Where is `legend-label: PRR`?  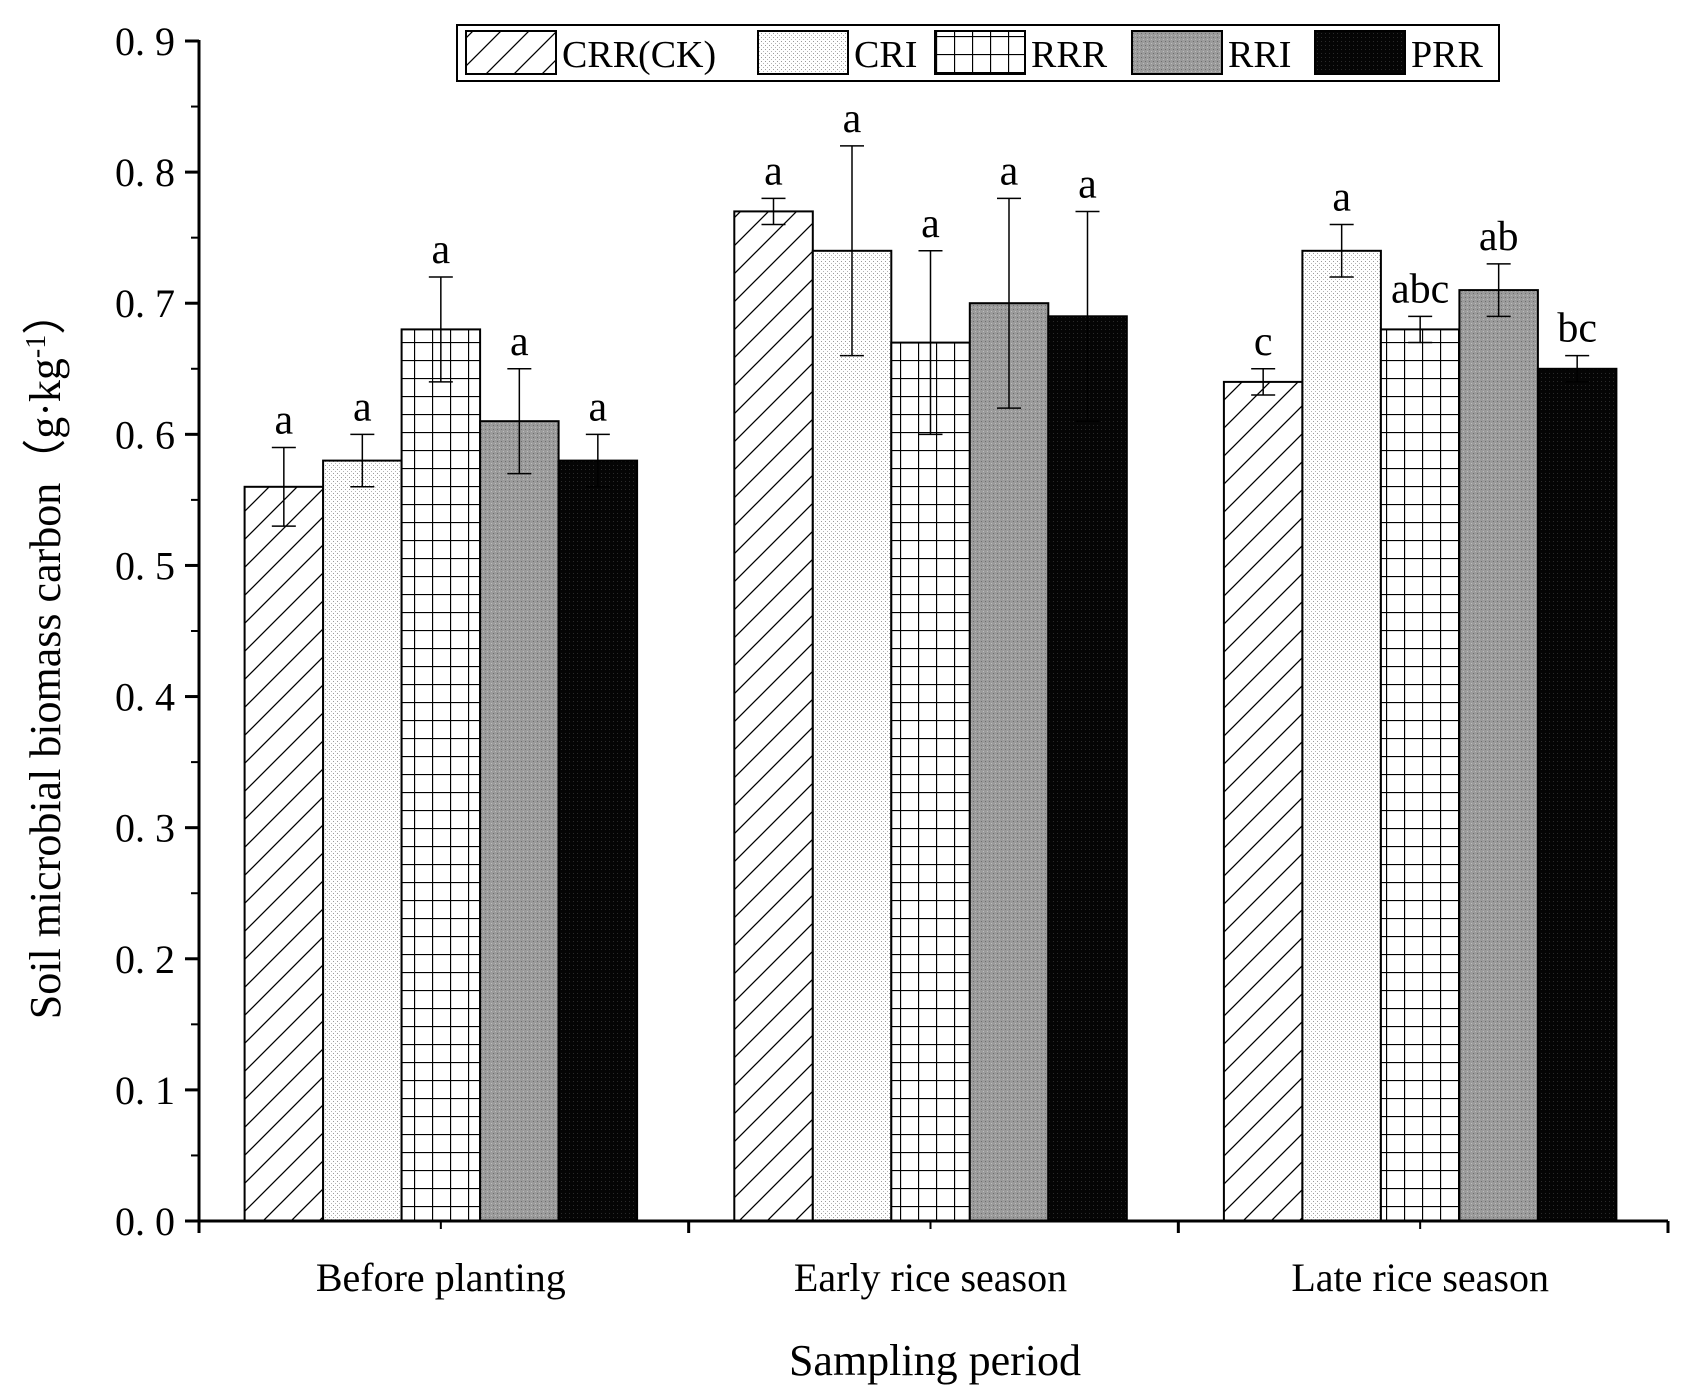 legend-label: PRR is located at coordinates (1447, 55).